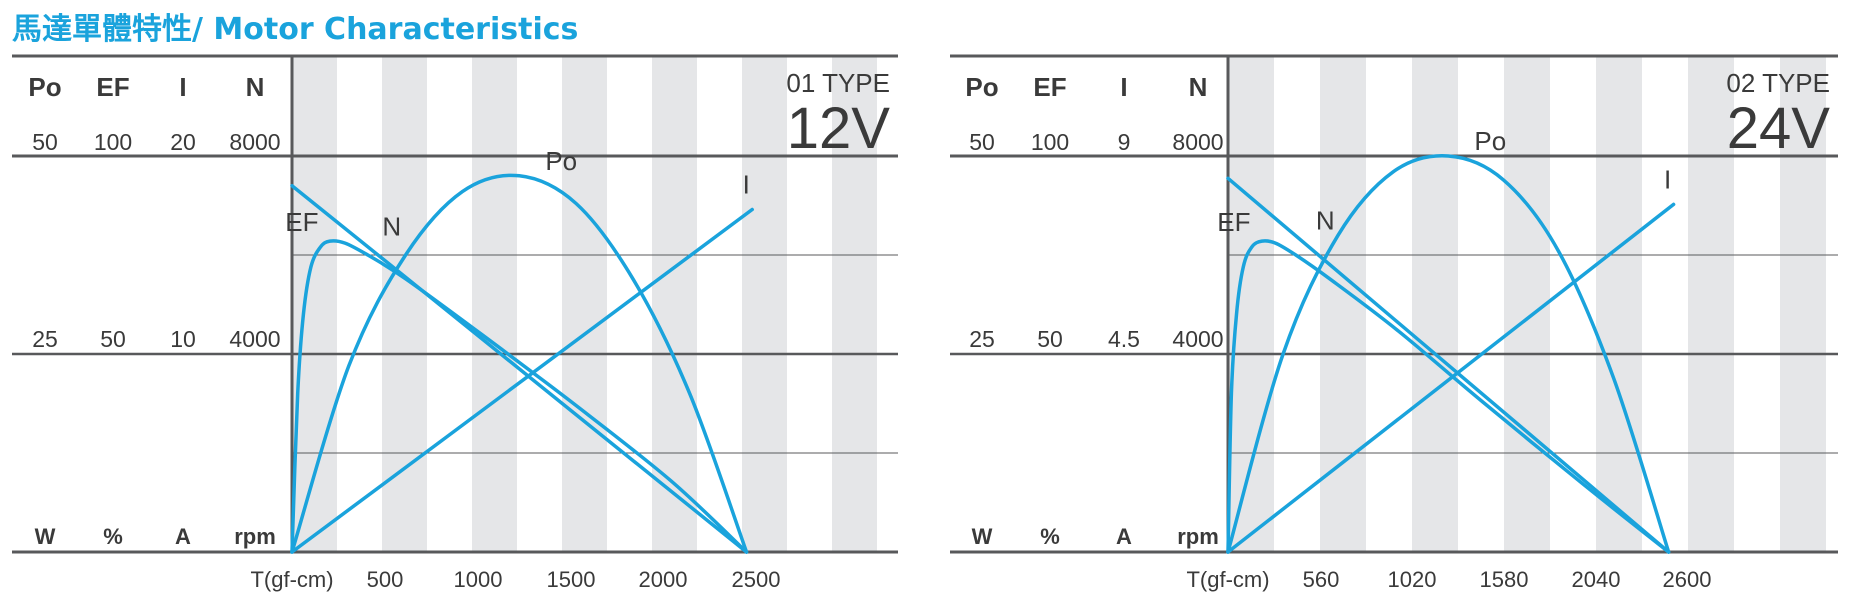  I want to click on page-title: 馬達單體特性/ Motor Characteristics, so click(295, 29).